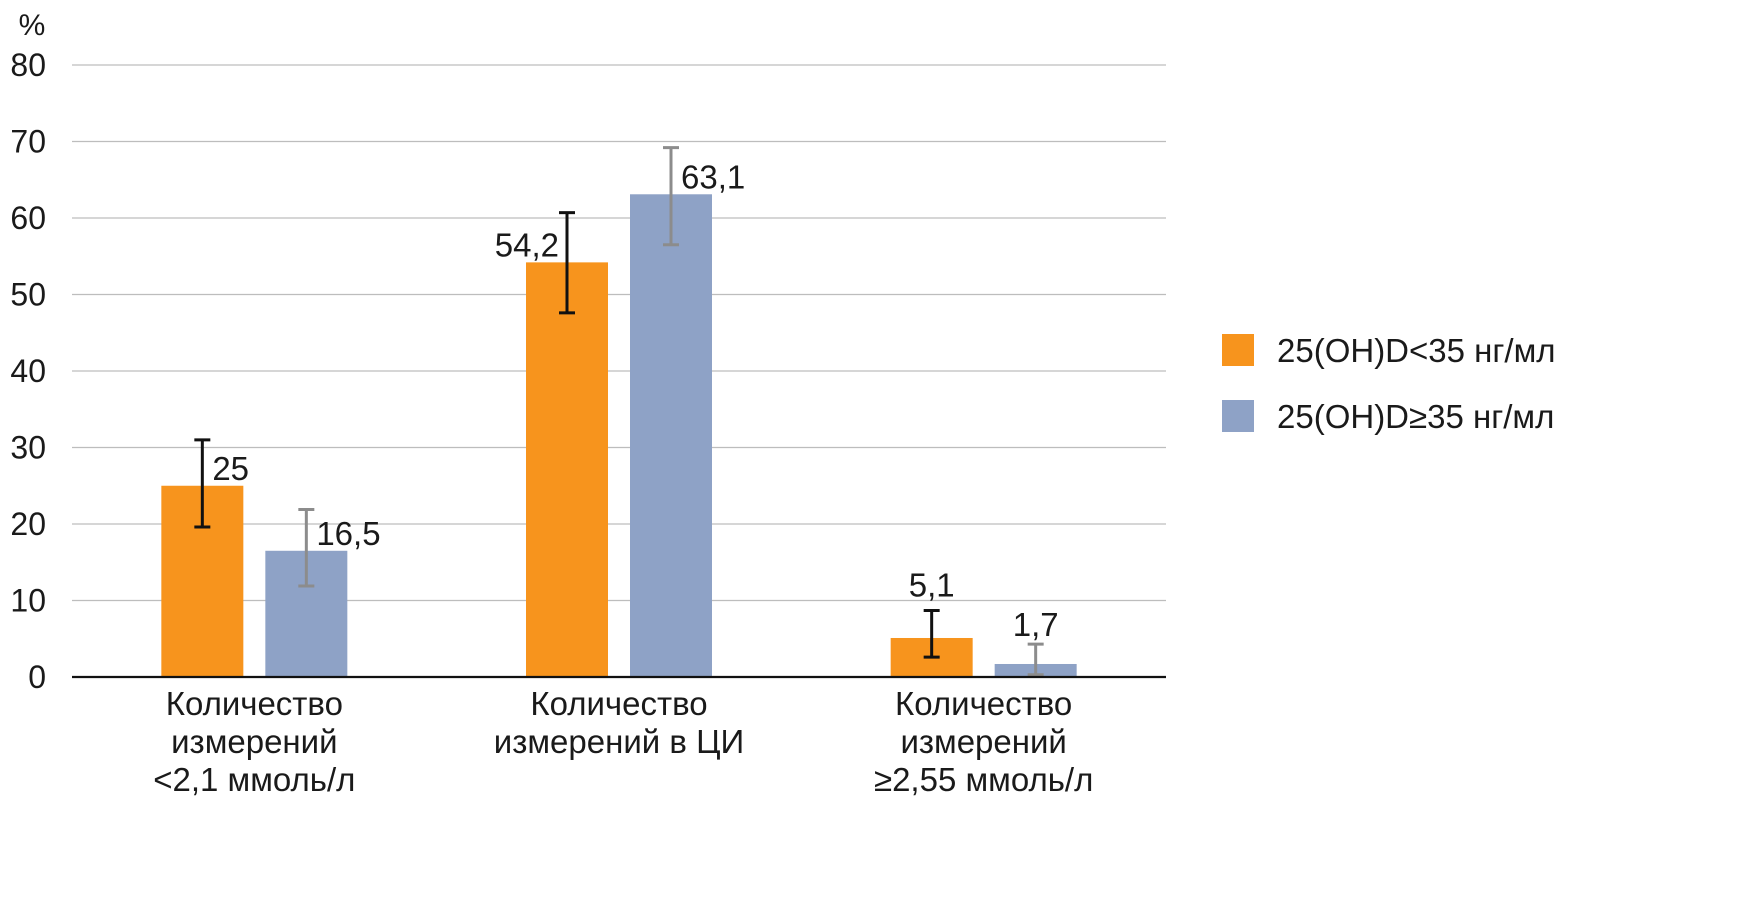 The width and height of the screenshot is (1763, 908). Describe the element at coordinates (230, 468) in the screenshot. I see `data-label-series-1-category-1: 25` at that location.